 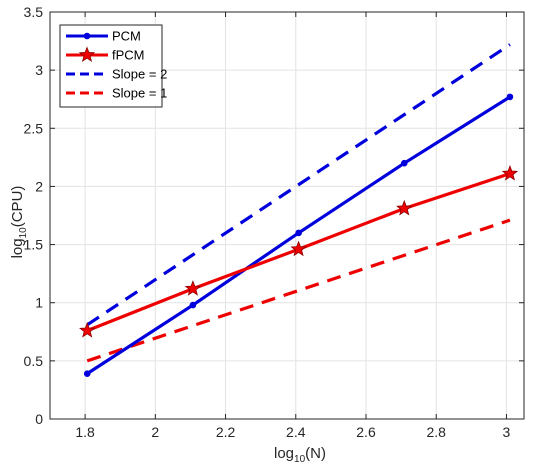 What do you see at coordinates (87, 54) in the screenshot?
I see `legend-marker-fpcm` at bounding box center [87, 54].